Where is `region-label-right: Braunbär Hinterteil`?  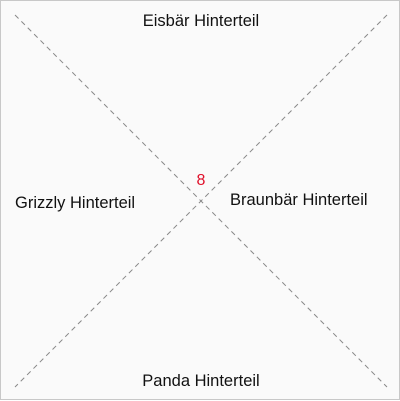
region-label-right: Braunbär Hinterteil is located at coordinates (299, 200).